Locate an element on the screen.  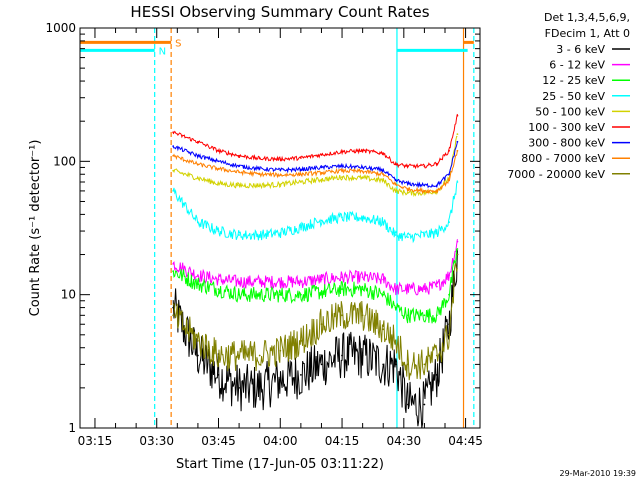
chart-title: HESSI Observing Summary Count Rates is located at coordinates (279, 12).